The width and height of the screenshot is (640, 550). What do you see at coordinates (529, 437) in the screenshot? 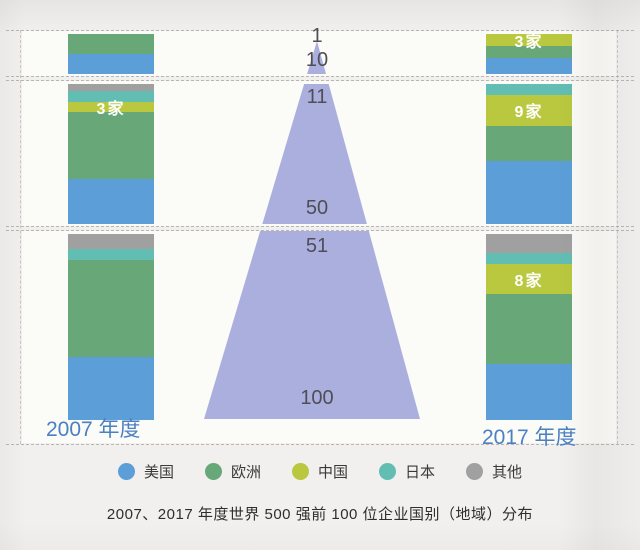
I see `year-label-2017: 2017 年度` at bounding box center [529, 437].